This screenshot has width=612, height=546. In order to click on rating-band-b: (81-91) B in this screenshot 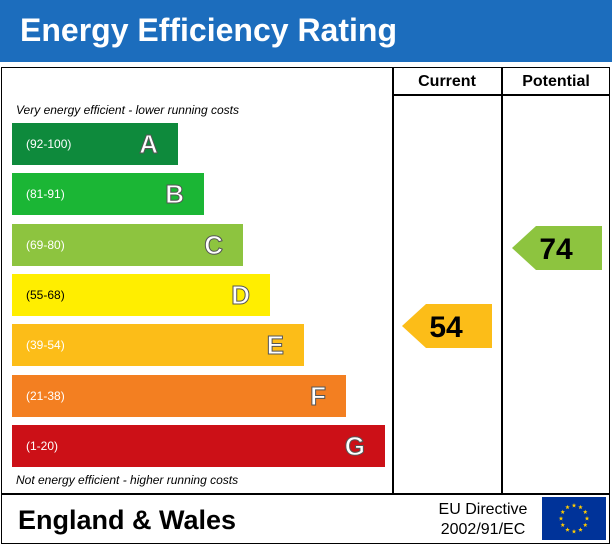, I will do `click(108, 194)`.